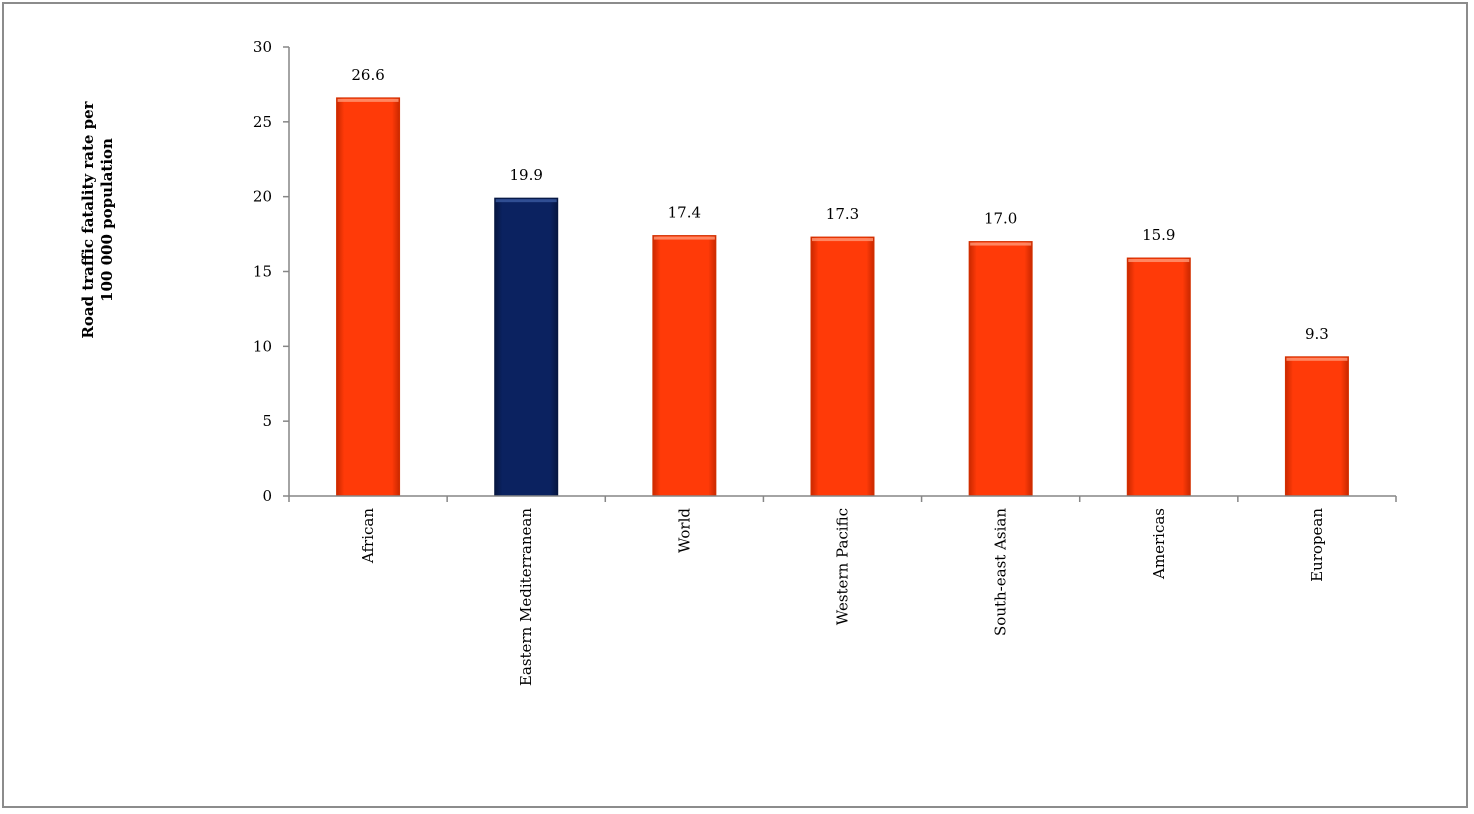 This screenshot has width=1474, height=814. What do you see at coordinates (367, 75) in the screenshot?
I see `data-label: 26.6` at bounding box center [367, 75].